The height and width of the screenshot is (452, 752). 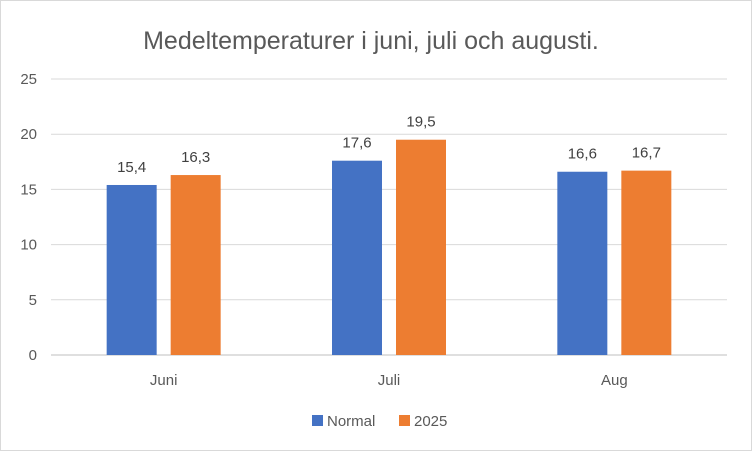 I want to click on x-category-label: Juli, so click(x=389, y=380).